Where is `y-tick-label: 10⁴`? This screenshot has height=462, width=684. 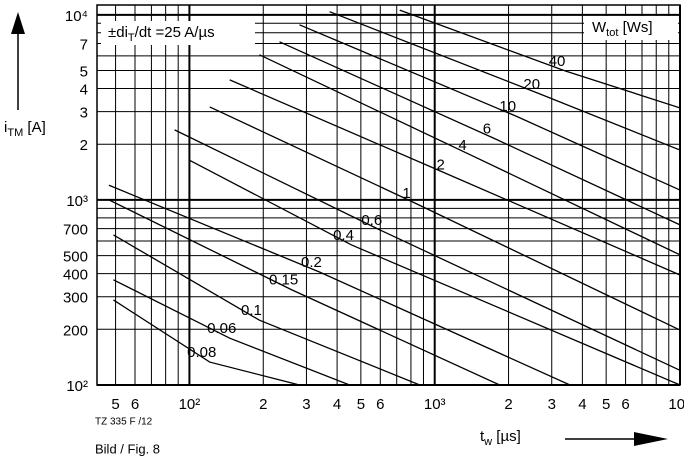
y-tick-label: 10⁴ is located at coordinates (76, 16).